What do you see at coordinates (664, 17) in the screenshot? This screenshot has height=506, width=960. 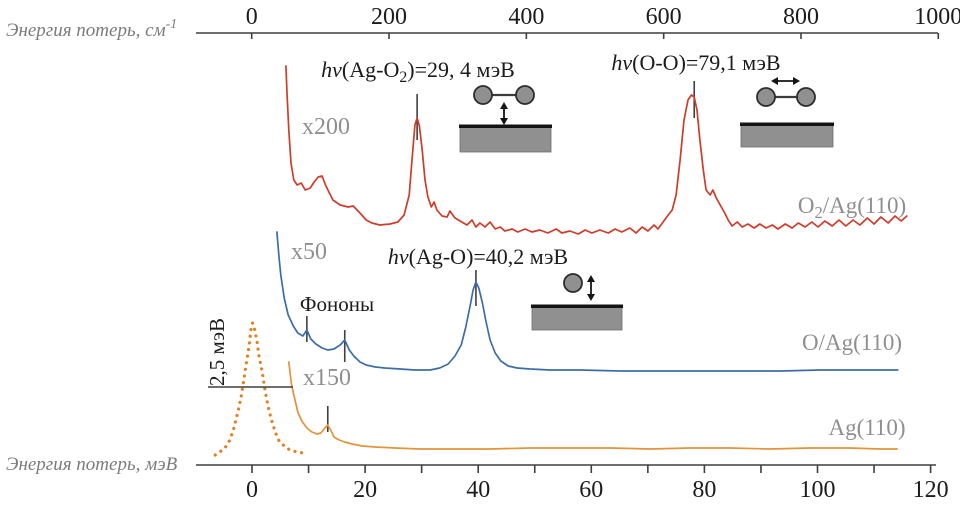 I see `top-axis-tick-label: 600` at bounding box center [664, 17].